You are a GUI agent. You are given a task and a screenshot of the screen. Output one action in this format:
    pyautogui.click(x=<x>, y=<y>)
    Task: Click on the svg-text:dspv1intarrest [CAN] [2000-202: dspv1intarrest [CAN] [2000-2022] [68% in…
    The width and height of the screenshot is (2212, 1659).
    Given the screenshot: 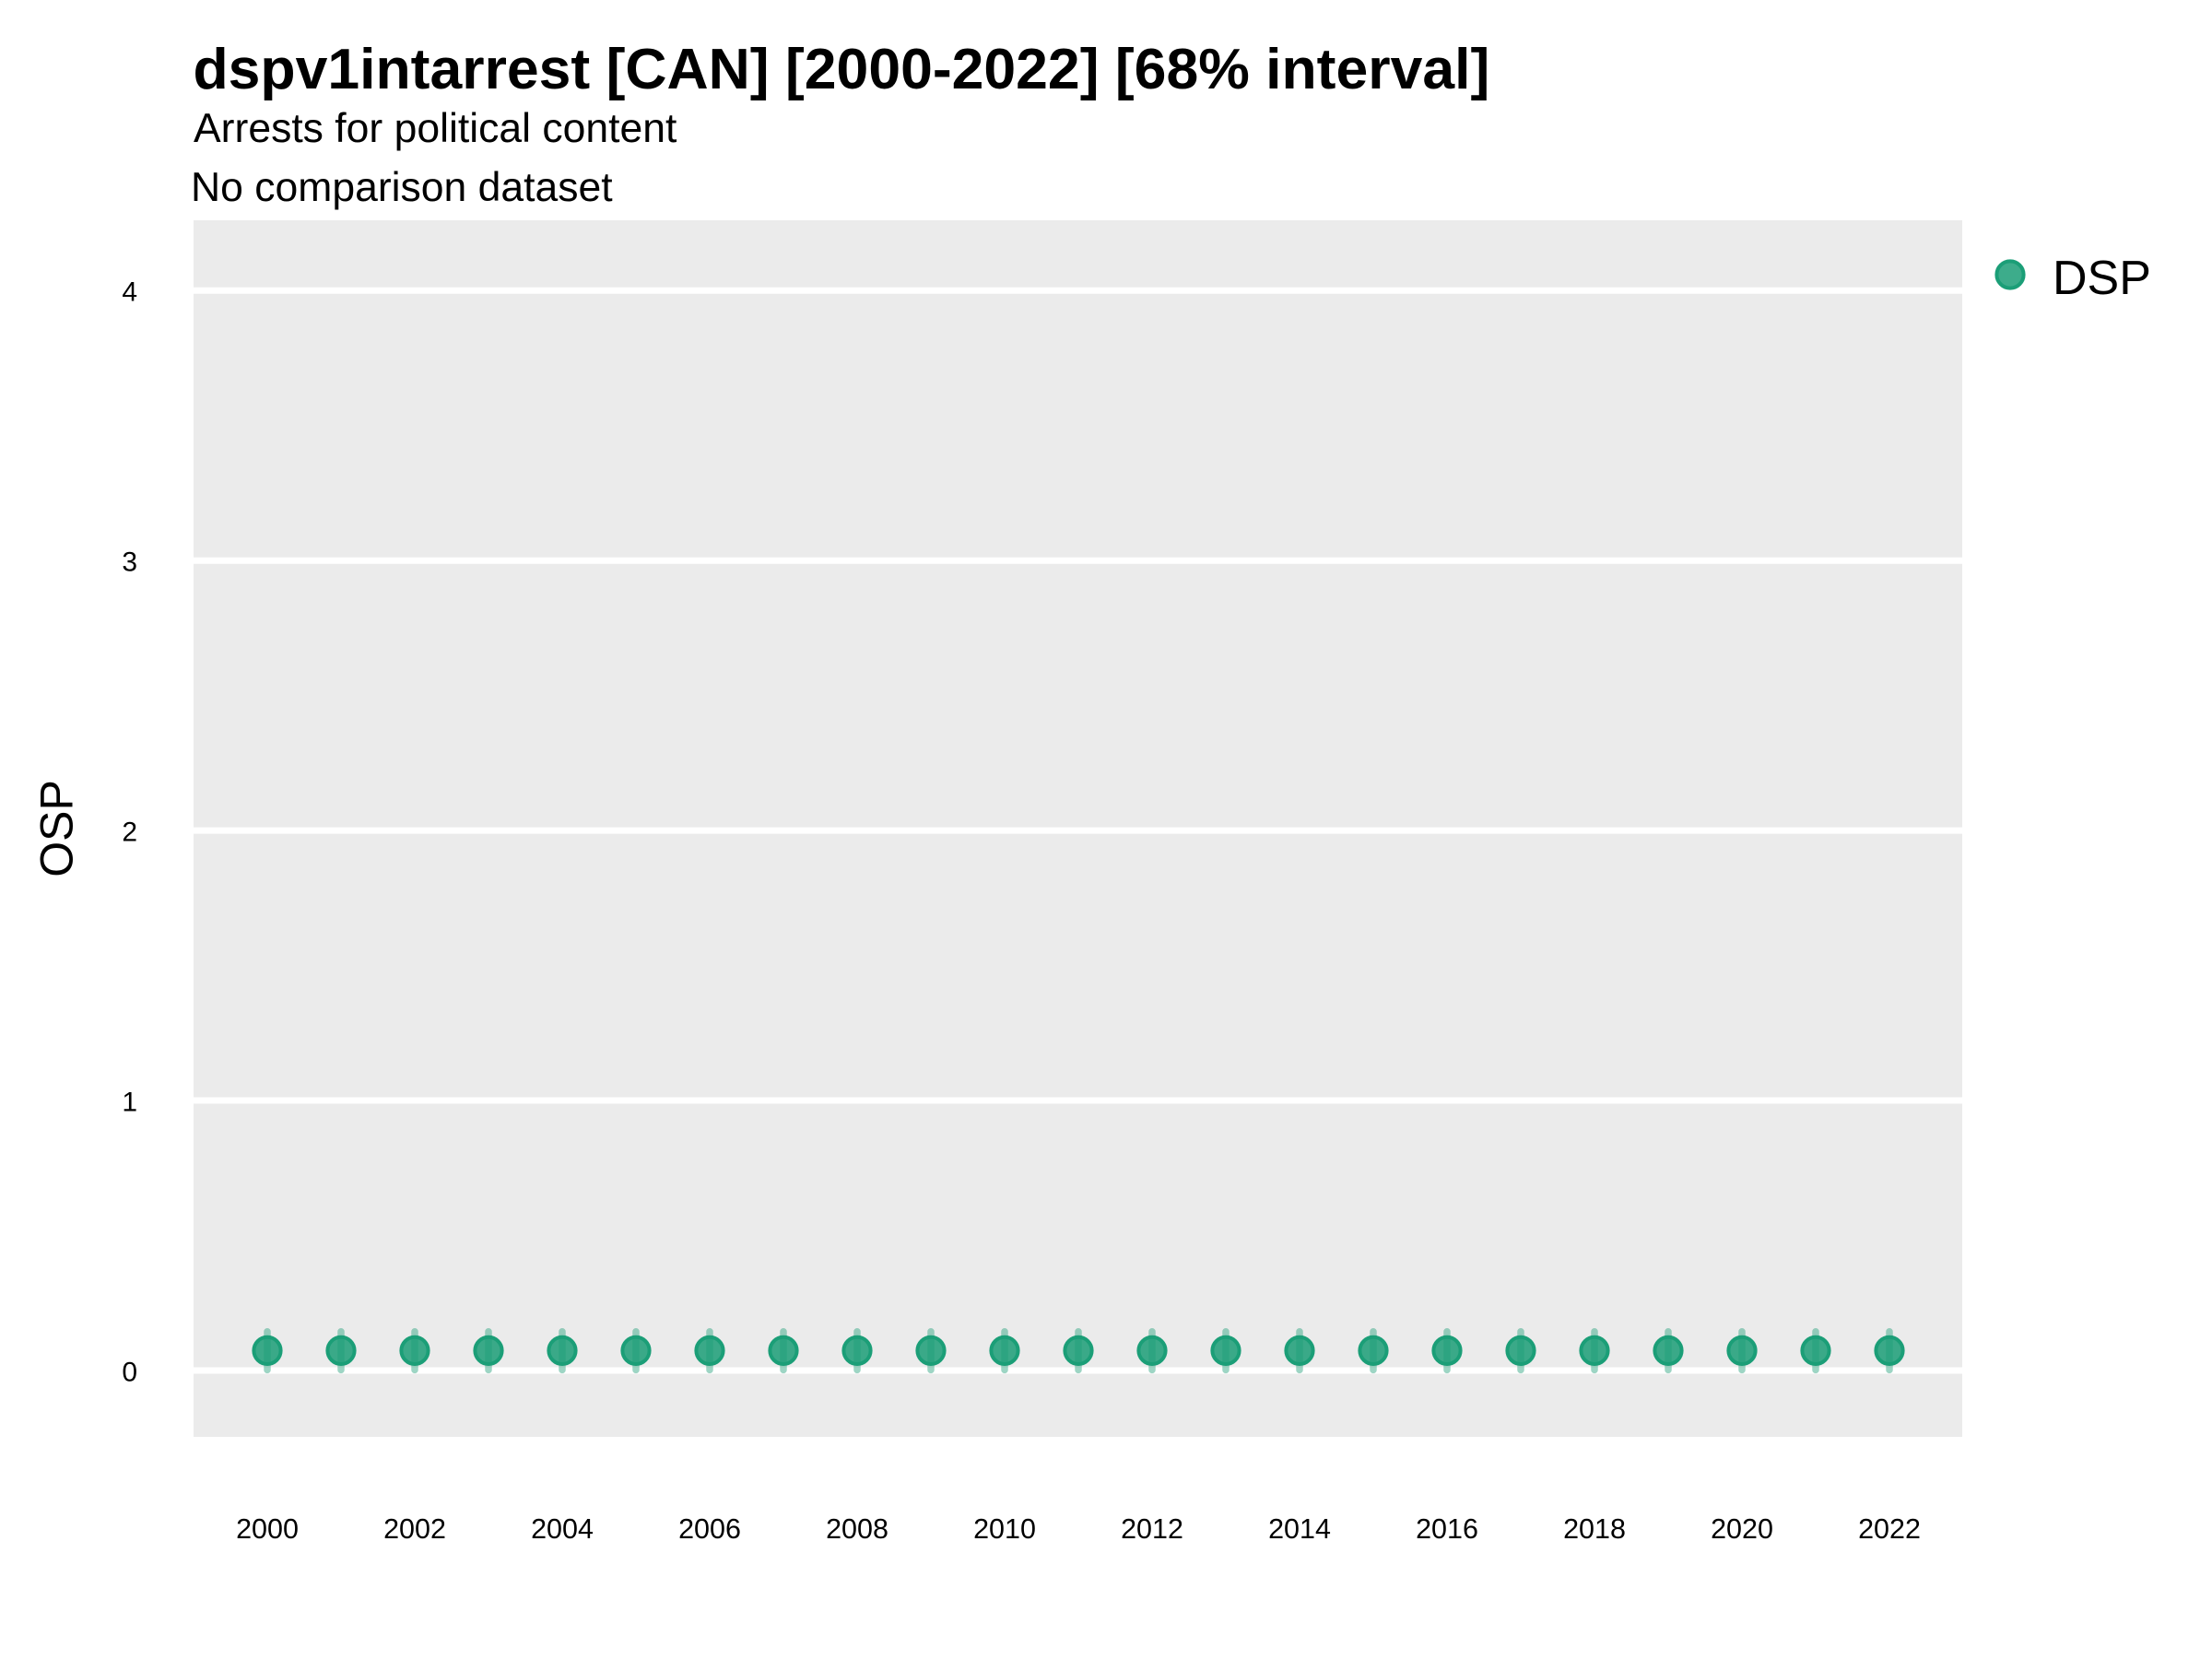 What is the action you would take?
    pyautogui.click(x=842, y=69)
    